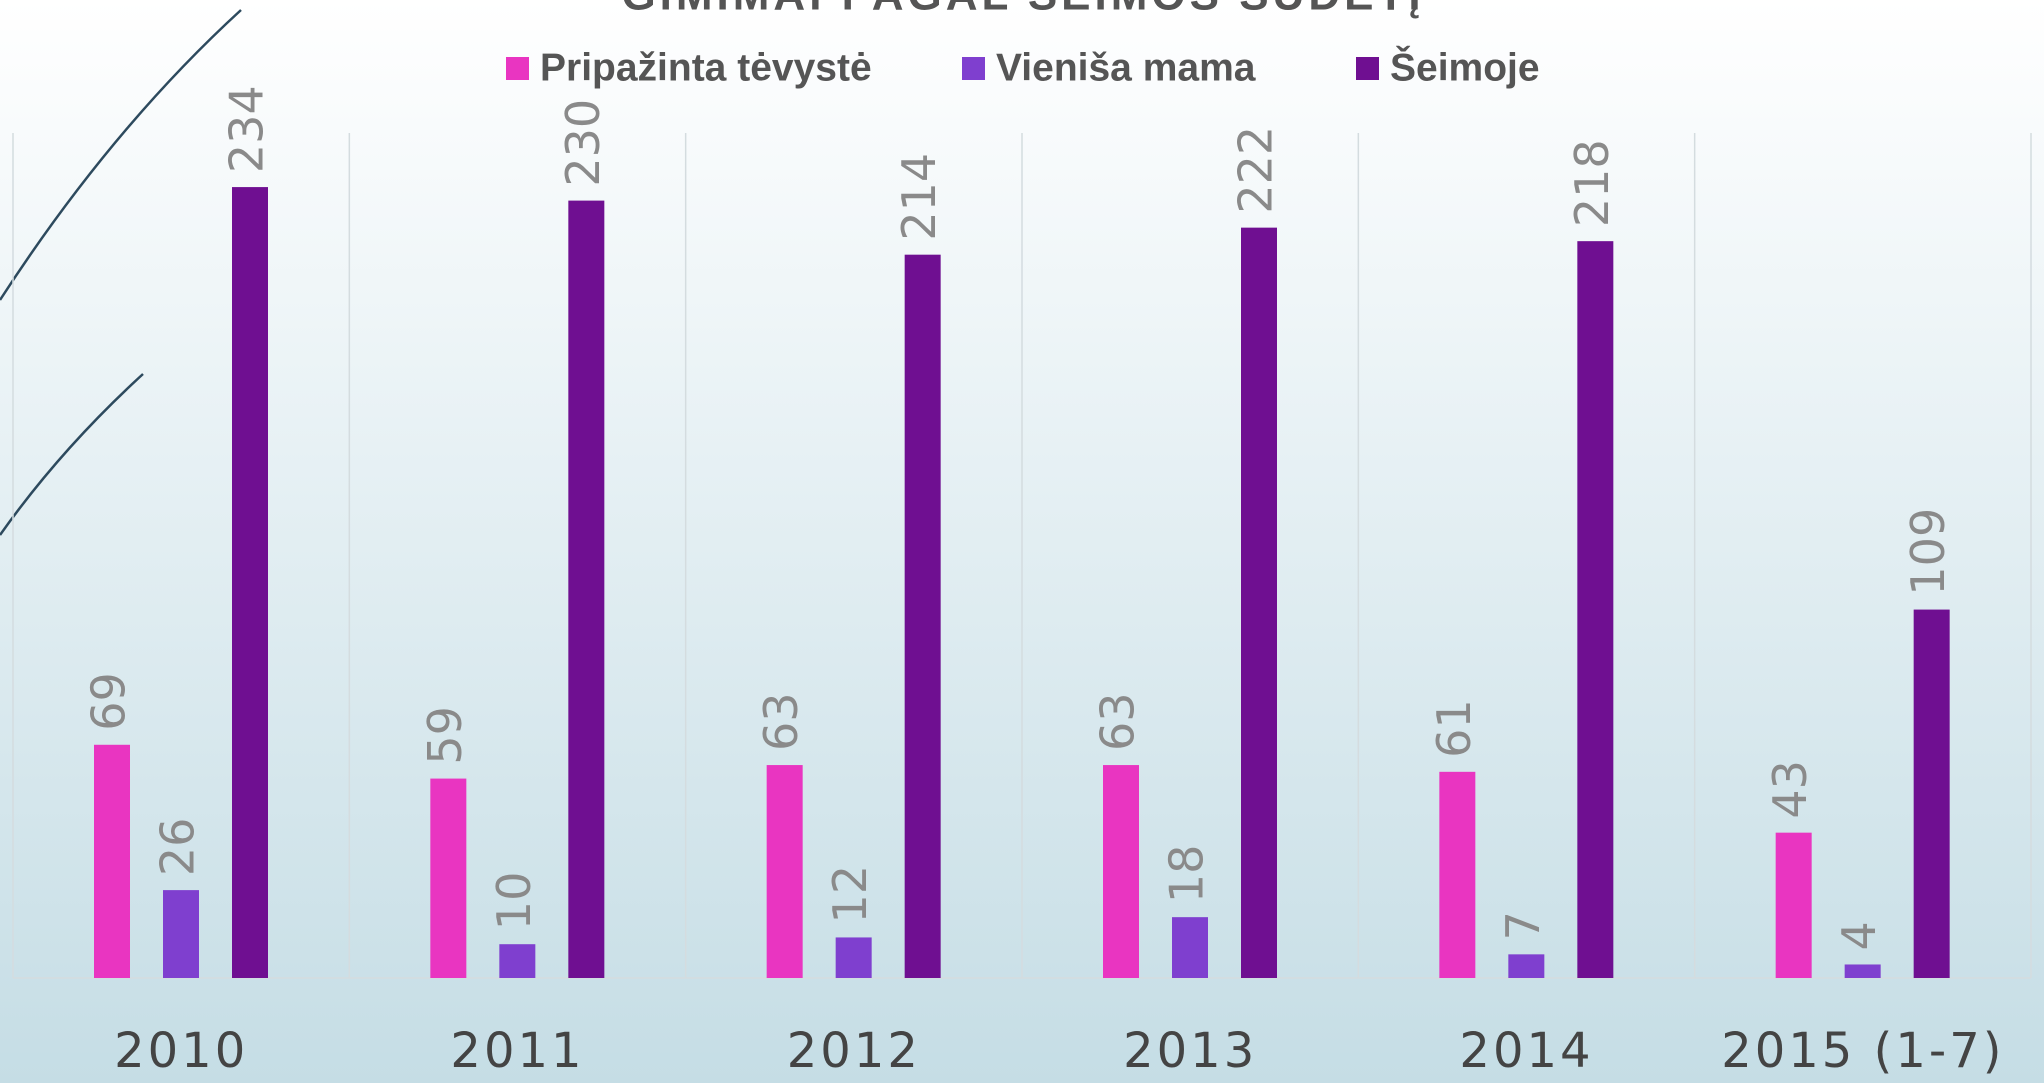 The height and width of the screenshot is (1083, 2044). Describe the element at coordinates (514, 901) in the screenshot. I see `value-label: 10` at that location.